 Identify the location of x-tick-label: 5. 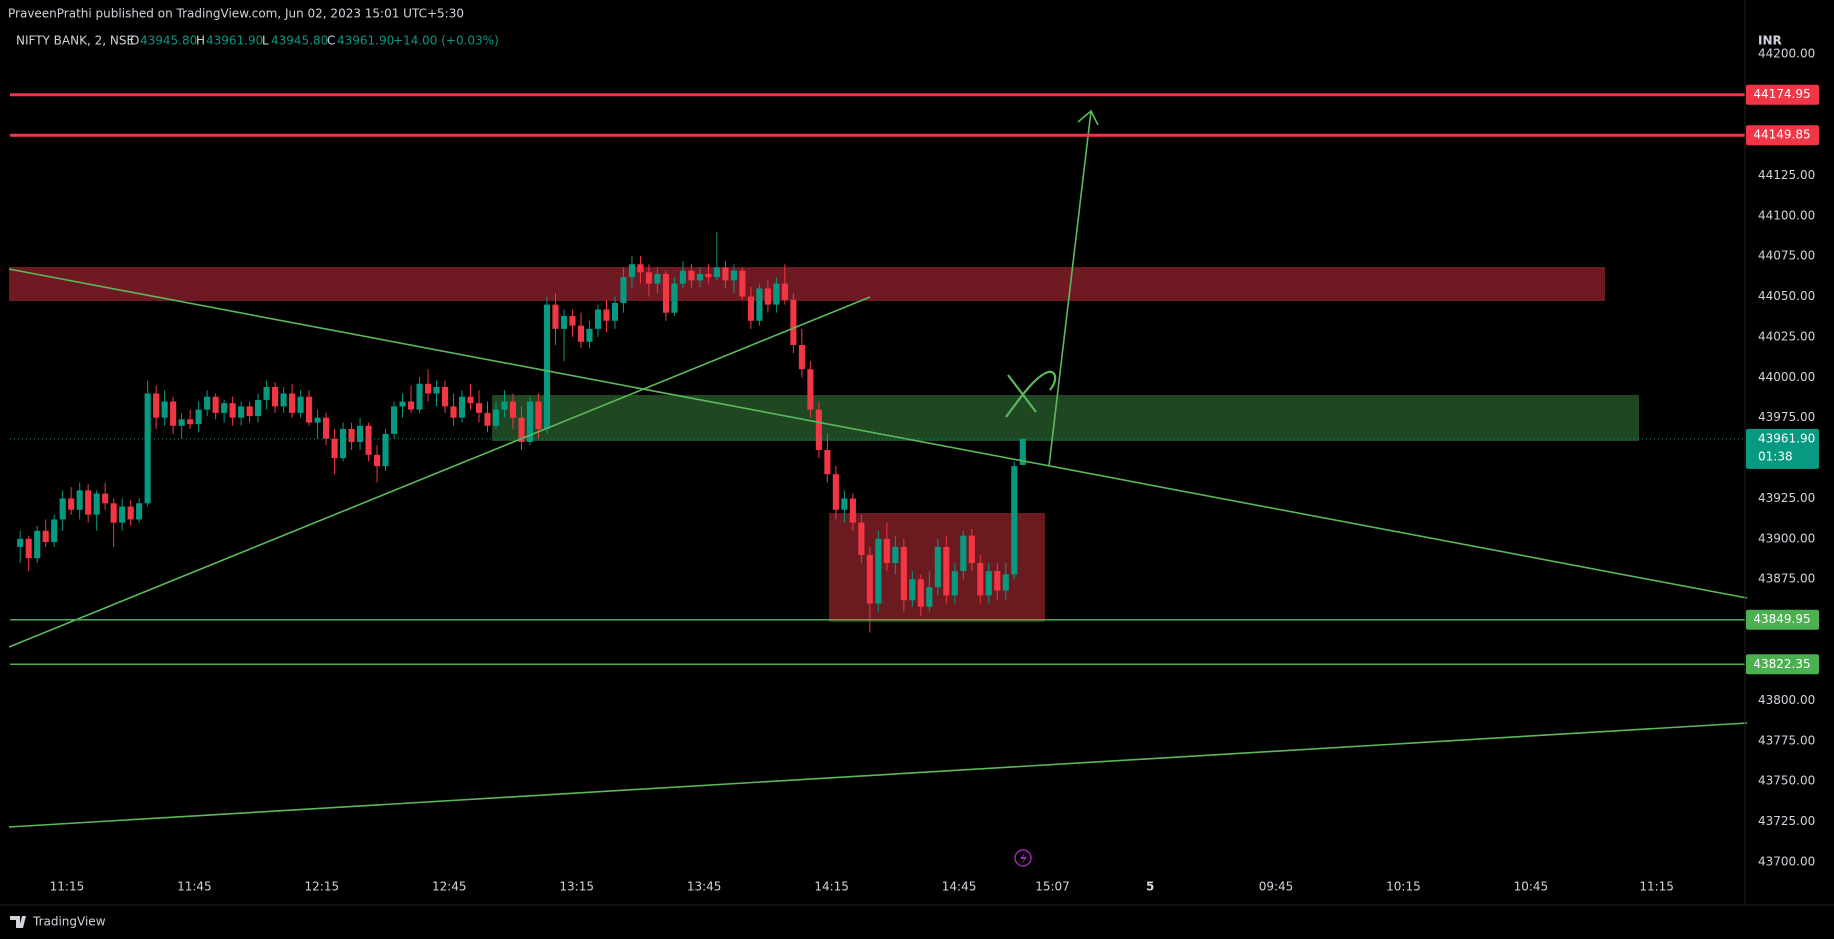
(1150, 887).